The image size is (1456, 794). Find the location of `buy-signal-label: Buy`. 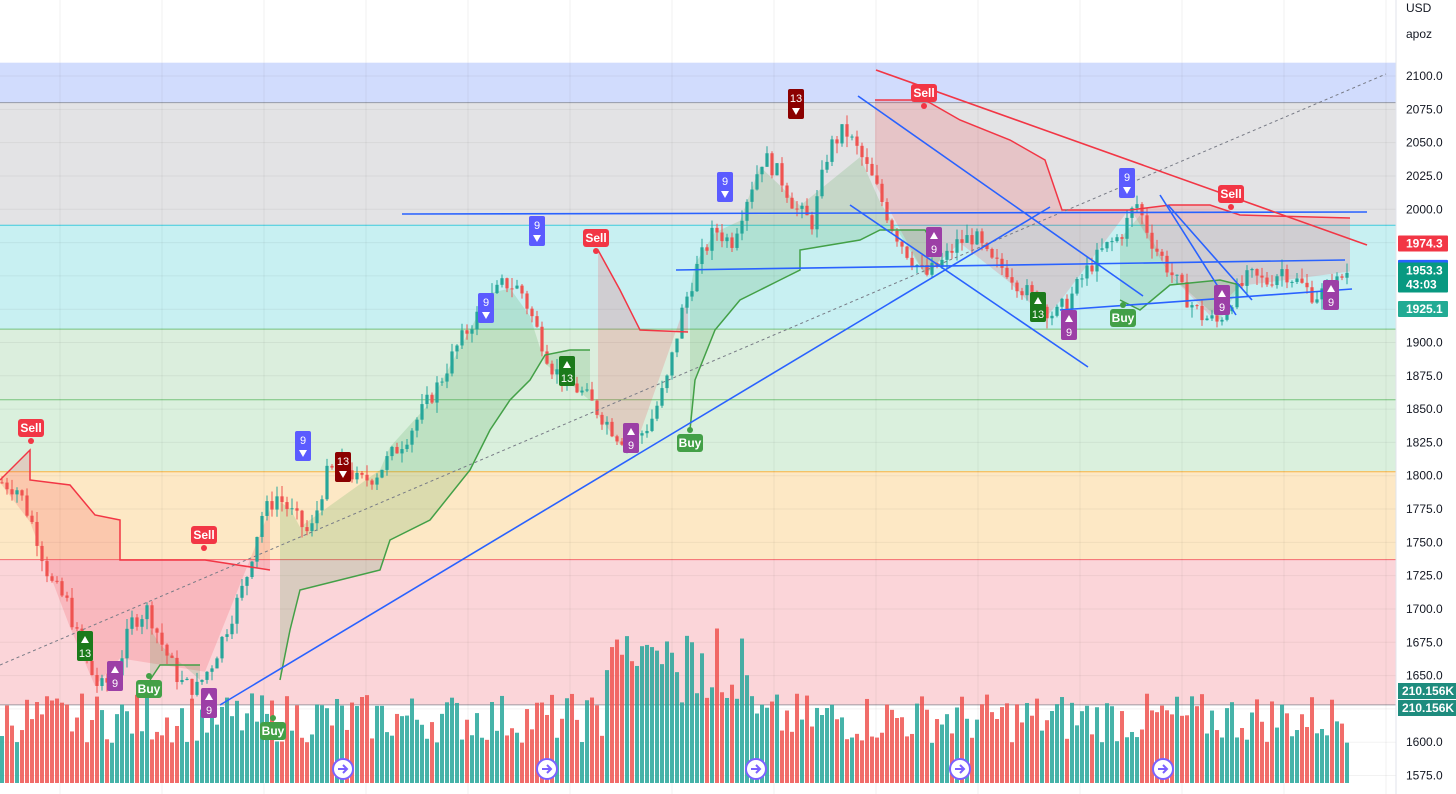

buy-signal-label: Buy is located at coordinates (273, 727).